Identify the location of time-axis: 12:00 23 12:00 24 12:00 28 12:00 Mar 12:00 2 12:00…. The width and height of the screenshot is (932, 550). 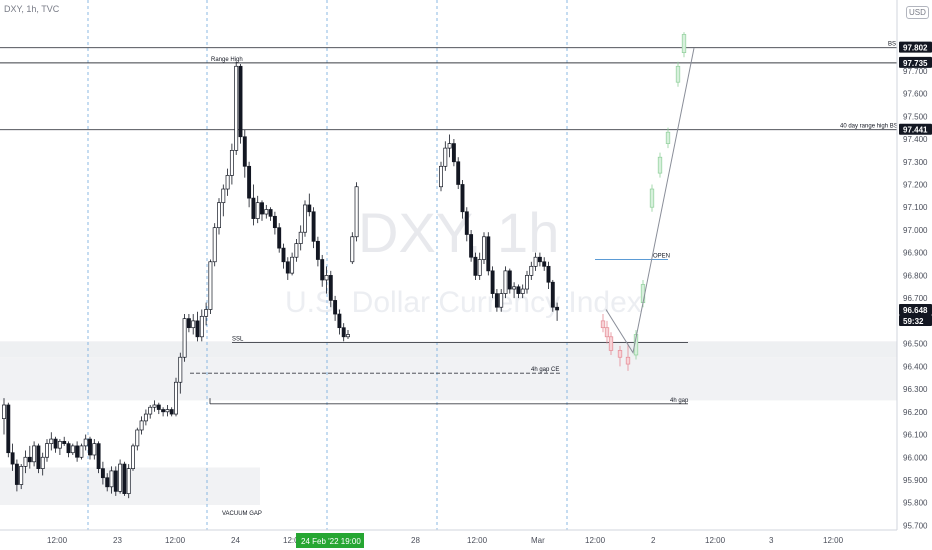
(466, 539).